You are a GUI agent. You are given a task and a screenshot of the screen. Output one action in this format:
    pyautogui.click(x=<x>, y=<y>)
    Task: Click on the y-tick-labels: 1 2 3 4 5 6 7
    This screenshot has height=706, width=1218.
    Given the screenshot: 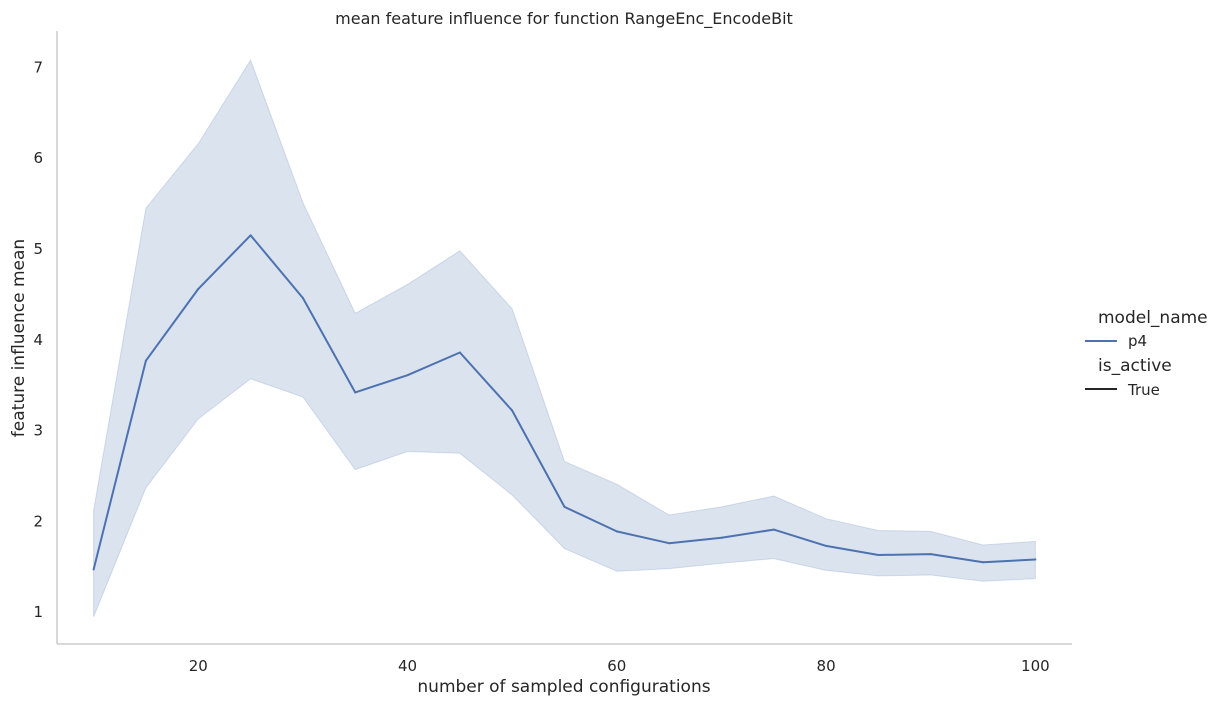 What is the action you would take?
    pyautogui.click(x=38, y=339)
    